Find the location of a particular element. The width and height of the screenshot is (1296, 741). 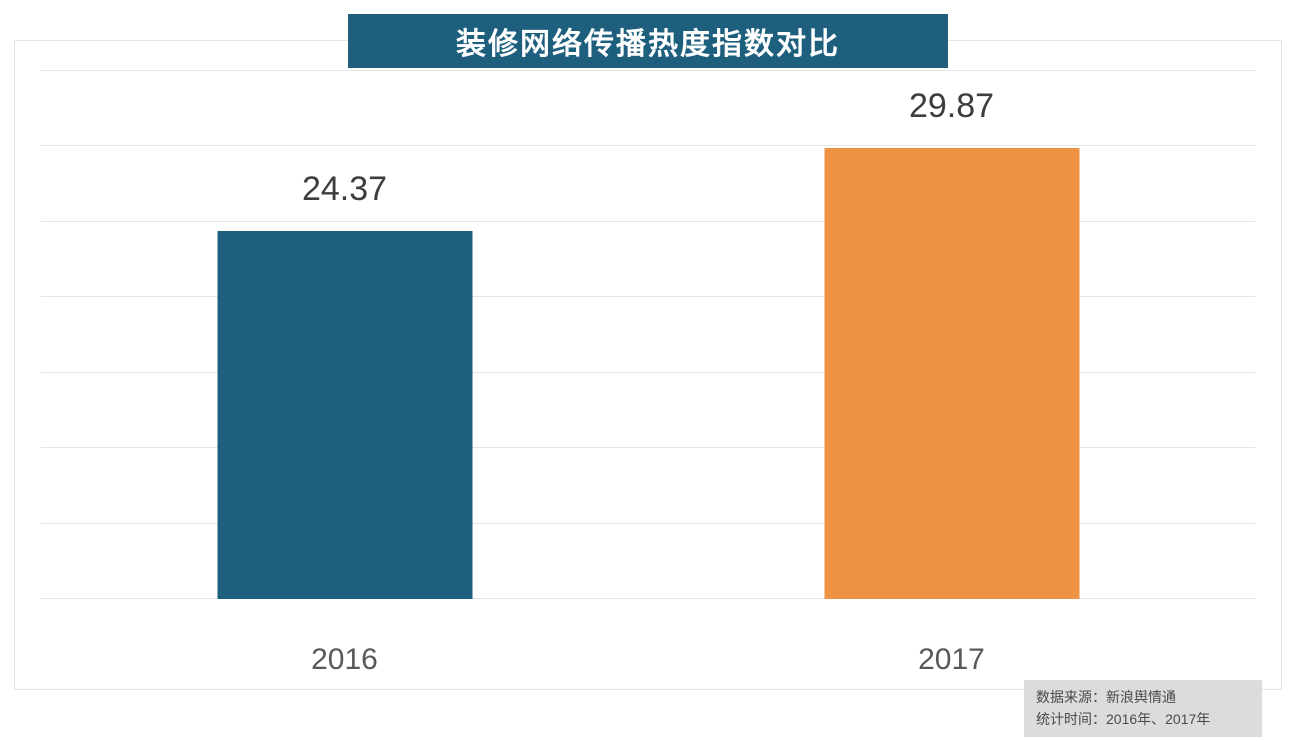

bar-value-label: 29.87 is located at coordinates (951, 106).